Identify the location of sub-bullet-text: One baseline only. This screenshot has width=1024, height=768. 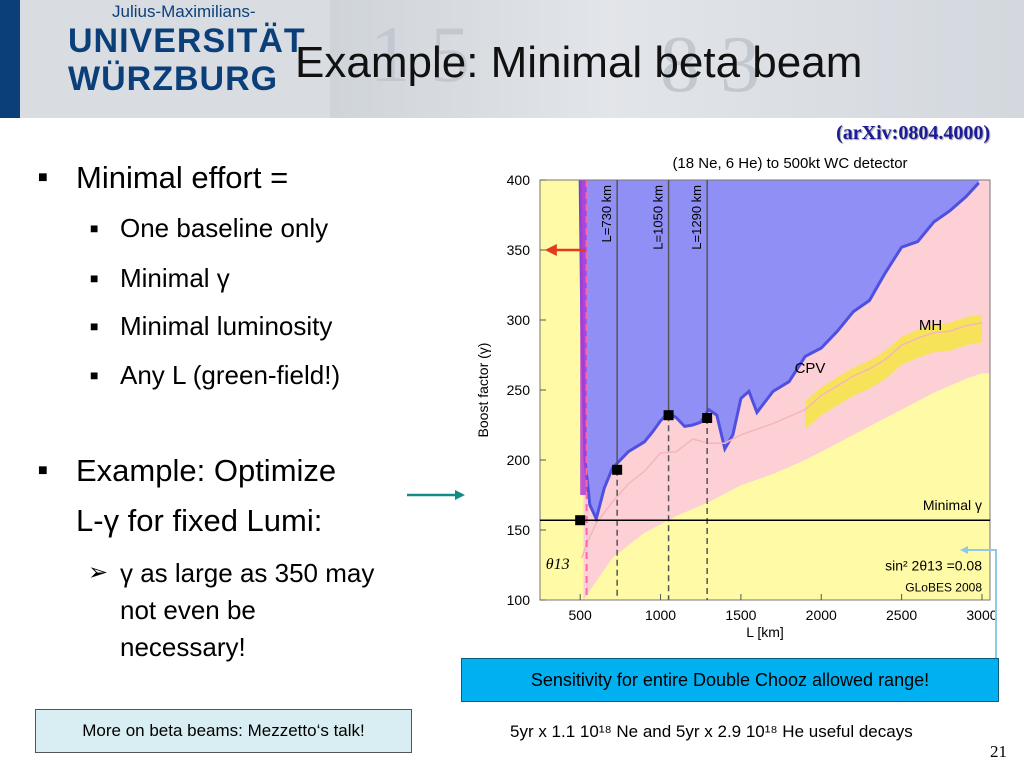
(224, 228).